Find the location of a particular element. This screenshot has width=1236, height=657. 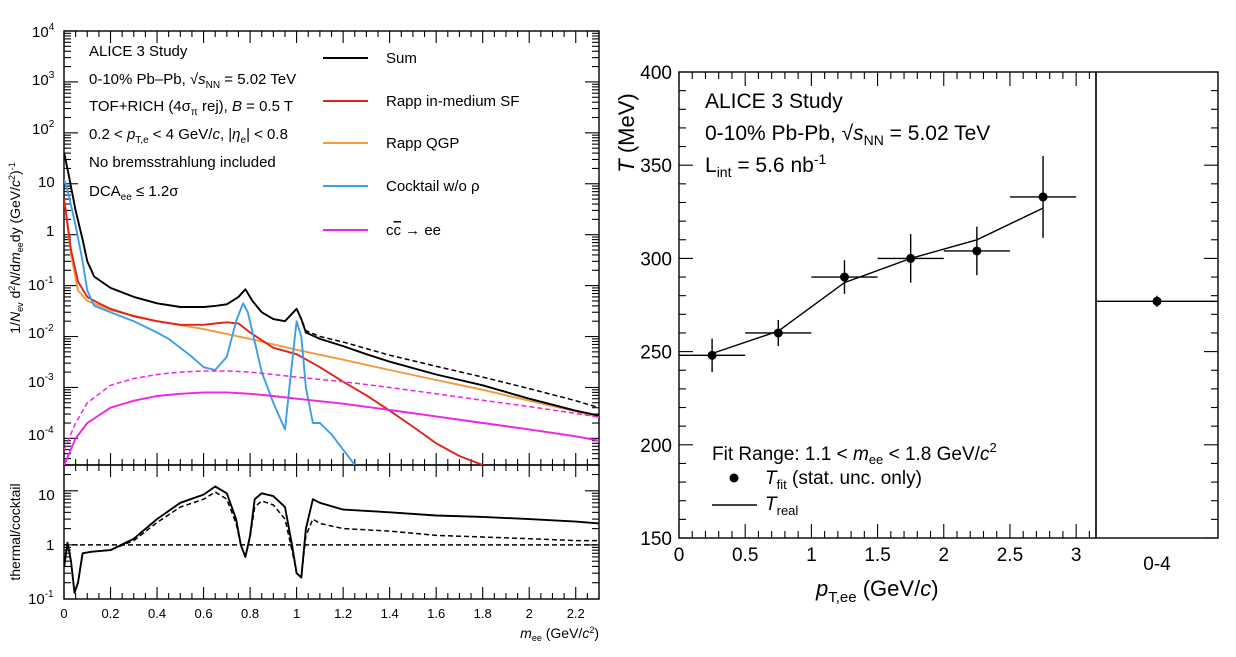

x-tick-label: 1.8 is located at coordinates (483, 613).